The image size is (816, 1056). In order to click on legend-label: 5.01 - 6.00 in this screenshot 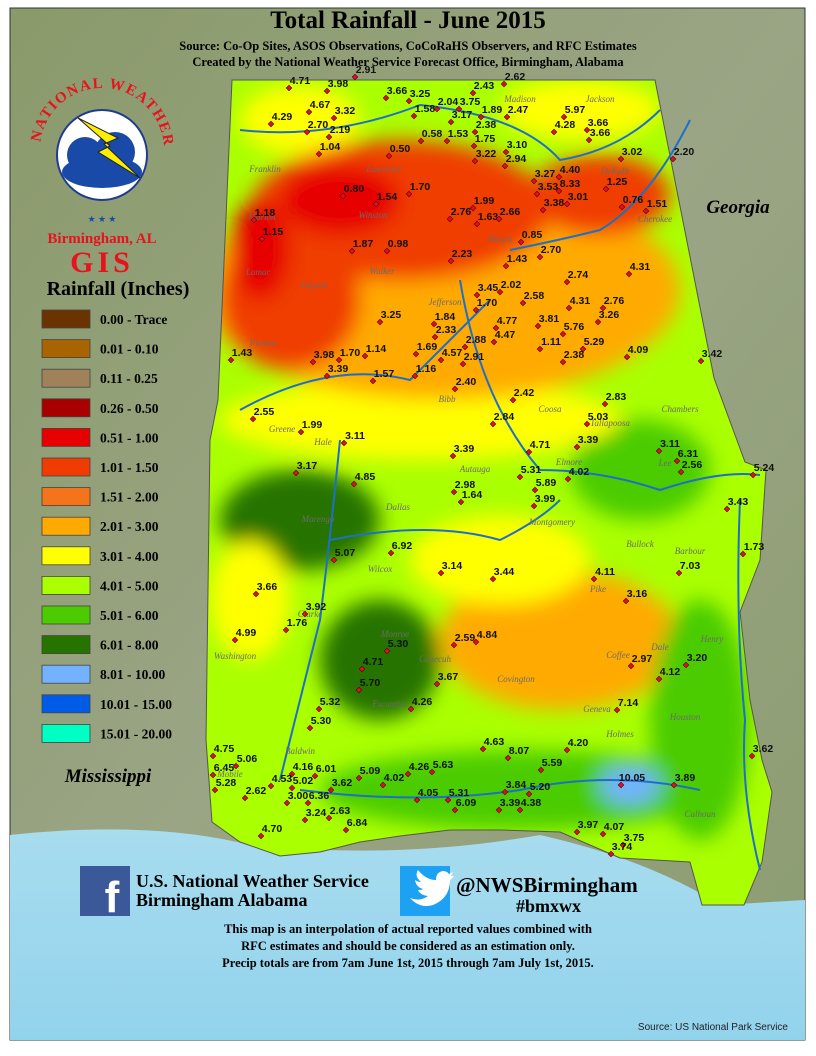, I will do `click(129, 615)`.